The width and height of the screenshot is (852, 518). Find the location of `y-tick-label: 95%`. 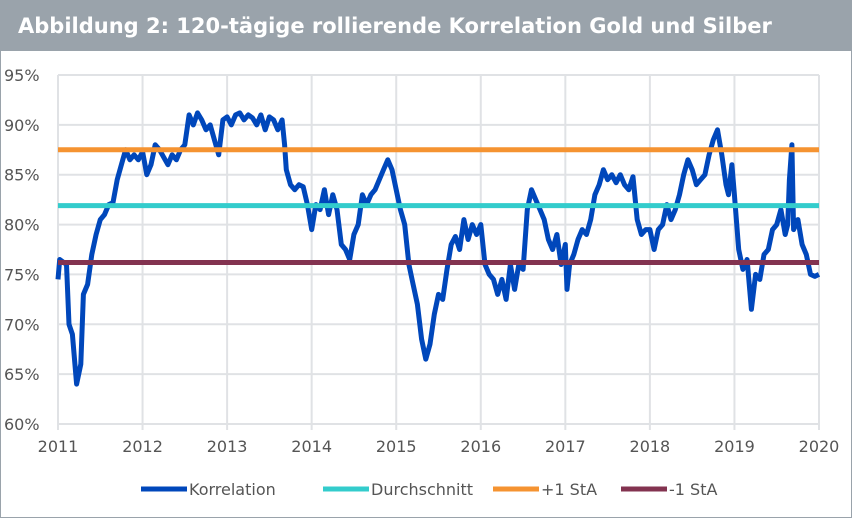

y-tick-label: 95% is located at coordinates (22, 75).